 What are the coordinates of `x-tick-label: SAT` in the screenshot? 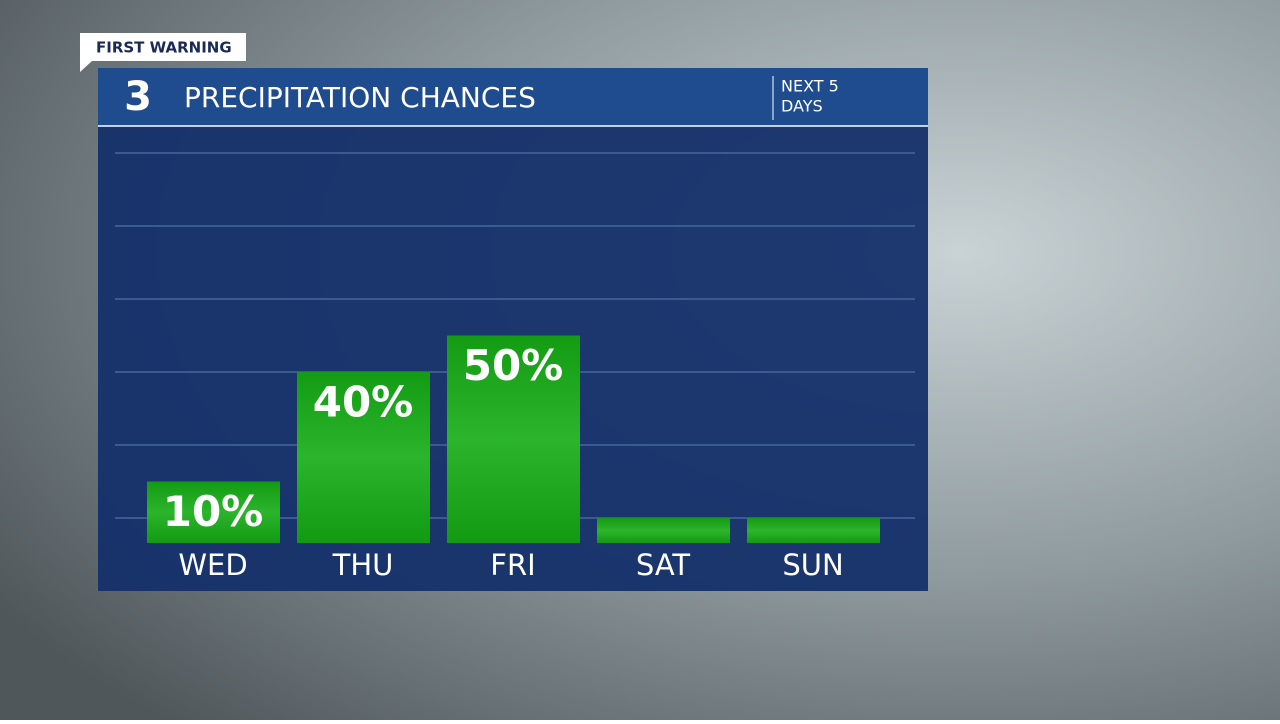 It's located at (663, 565).